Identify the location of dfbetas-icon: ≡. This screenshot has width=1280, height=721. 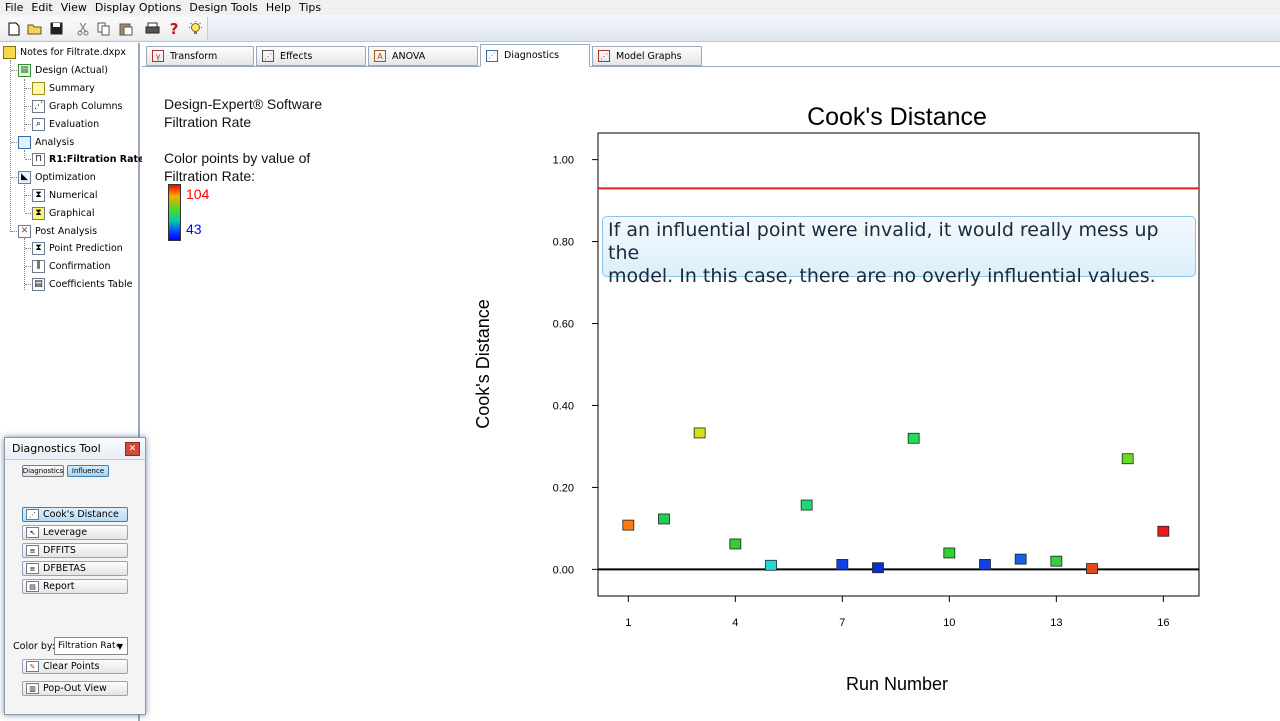
(32, 568).